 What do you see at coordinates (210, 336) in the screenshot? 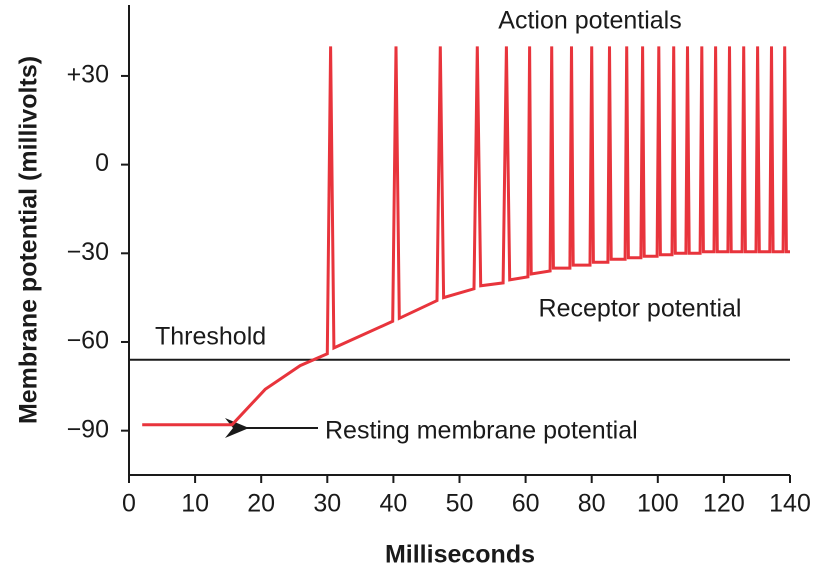
I see `threshold-label: Threshold` at bounding box center [210, 336].